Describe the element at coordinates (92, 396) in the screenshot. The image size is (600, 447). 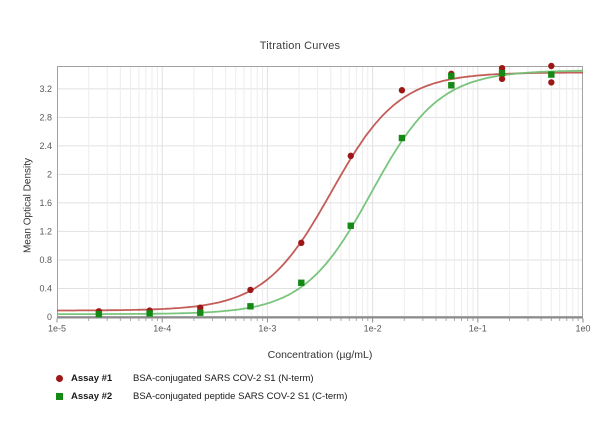
I see `assay2-label: Assay #2` at that location.